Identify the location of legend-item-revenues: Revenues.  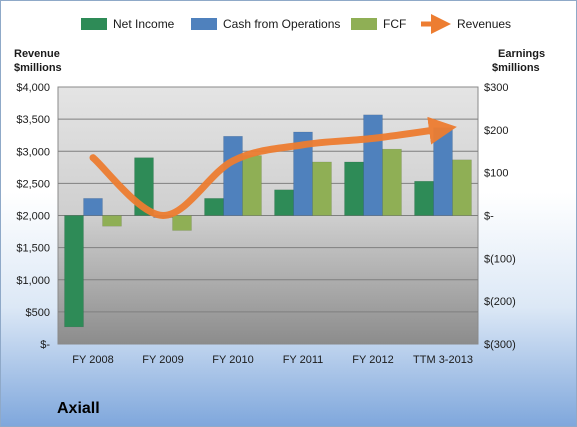
(466, 24).